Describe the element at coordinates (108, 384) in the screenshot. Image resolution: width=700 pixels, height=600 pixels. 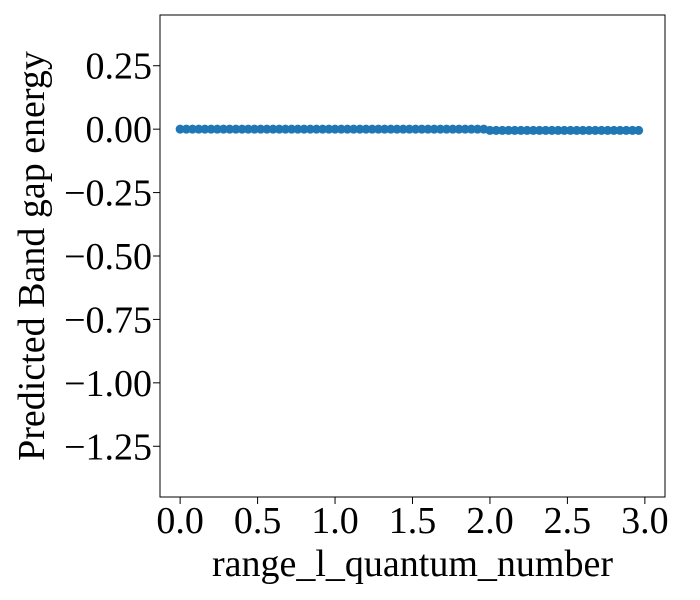
I see `y-tick-label: −1.00` at that location.